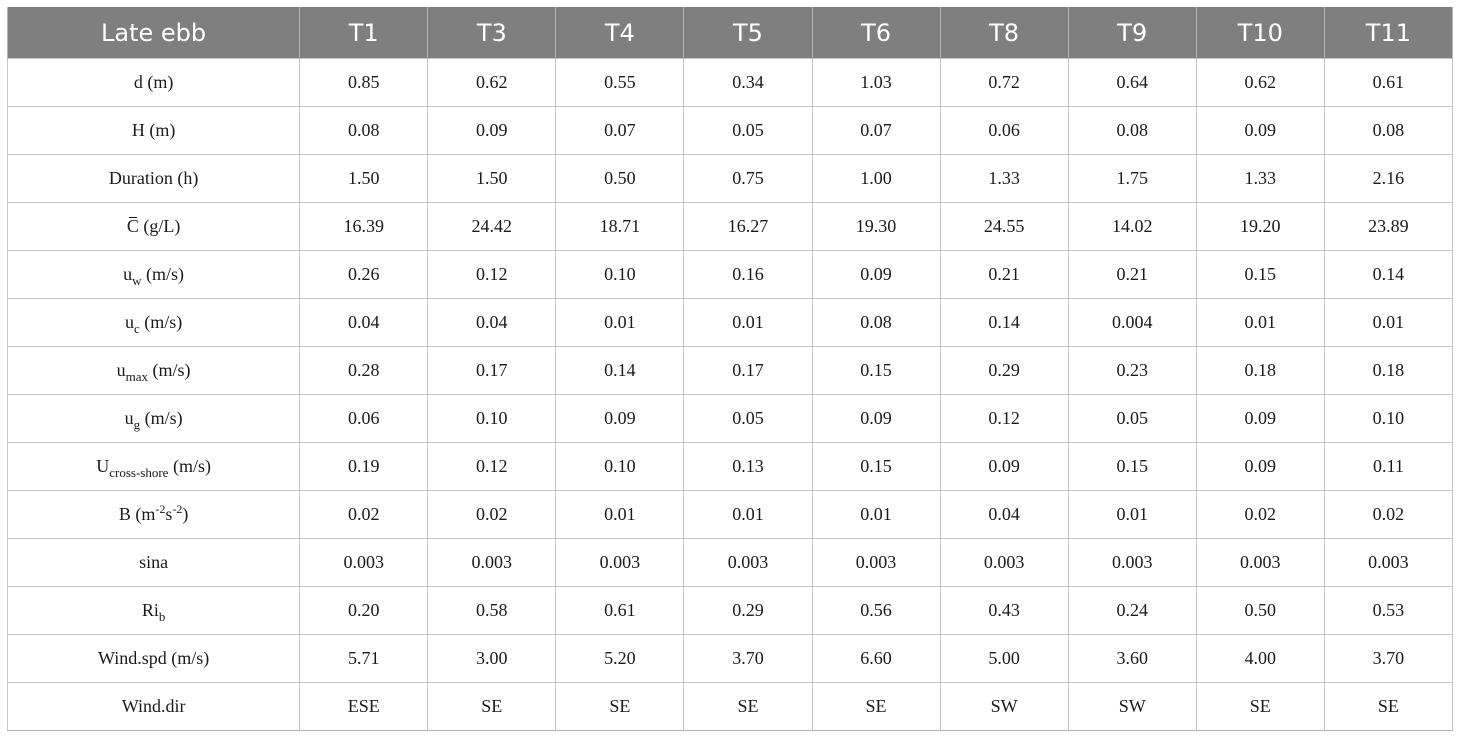 The height and width of the screenshot is (744, 1460). I want to click on label-symbol: Duration, so click(140, 178).